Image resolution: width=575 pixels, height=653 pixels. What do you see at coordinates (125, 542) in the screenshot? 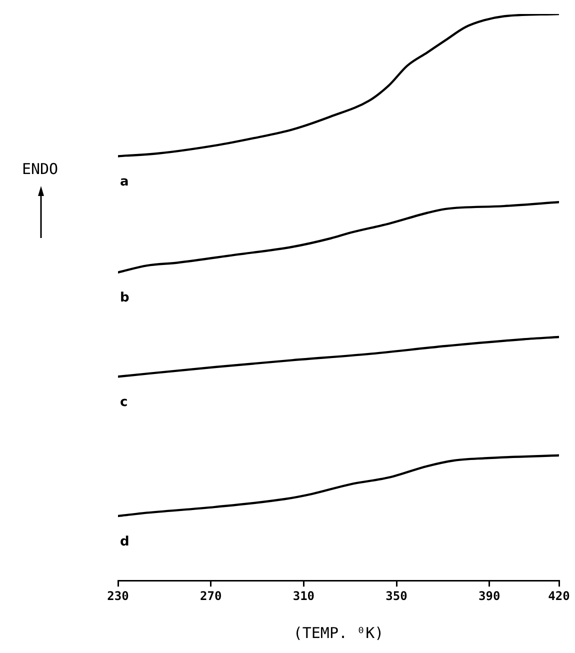
I see `series-label: d` at bounding box center [125, 542].